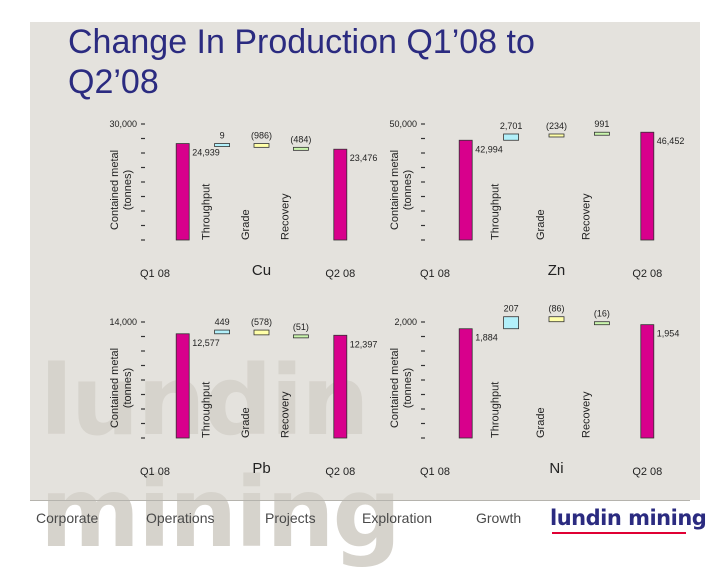 The height and width of the screenshot is (569, 720). What do you see at coordinates (261, 145) in the screenshot?
I see `bar-cu-grade` at bounding box center [261, 145].